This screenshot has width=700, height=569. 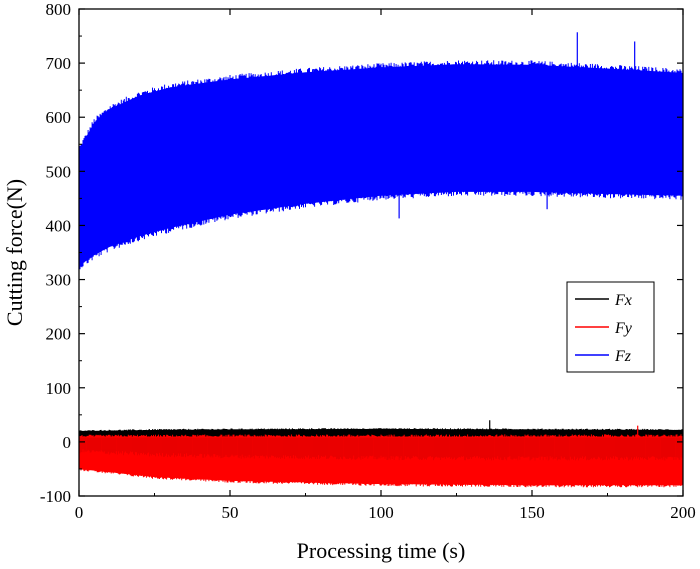 I want to click on y-tick-label: 0, so click(x=67, y=442).